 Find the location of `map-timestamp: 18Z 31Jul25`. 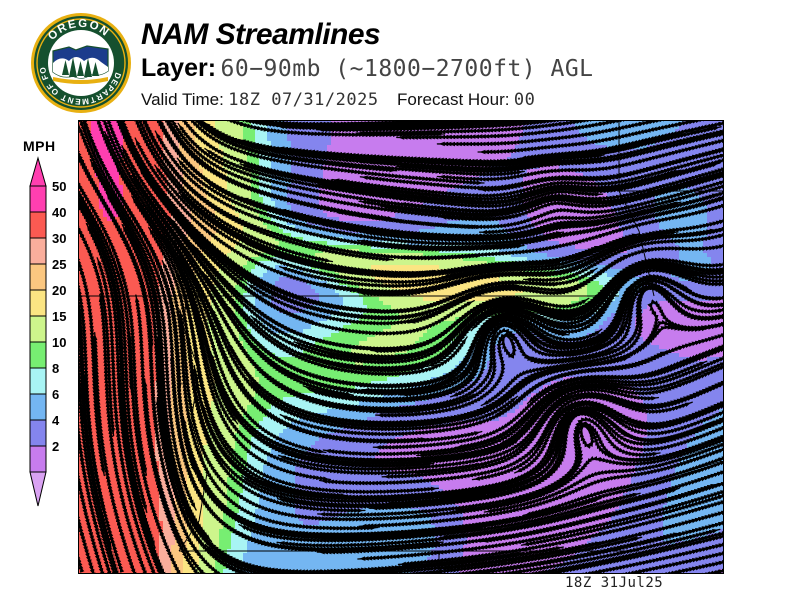

map-timestamp: 18Z 31Jul25 is located at coordinates (614, 583).